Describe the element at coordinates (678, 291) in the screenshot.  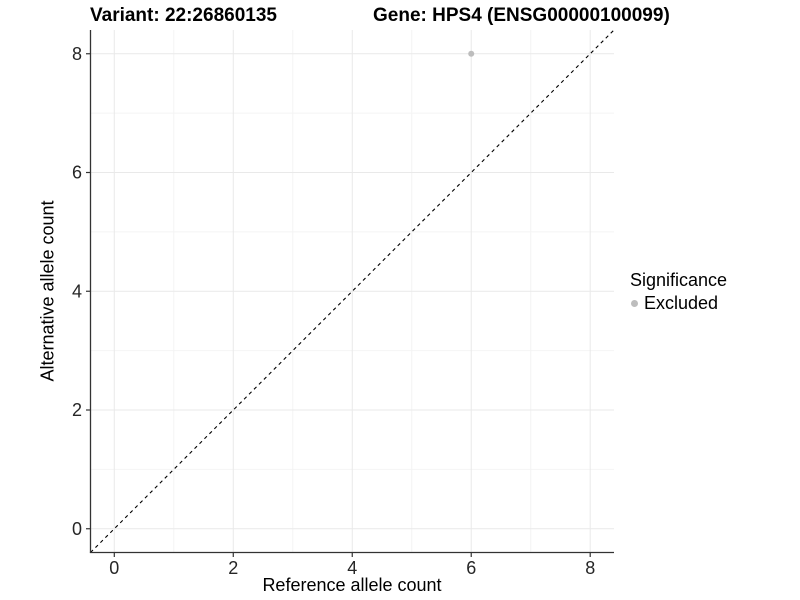
I see `legend: Significance Excluded` at that location.